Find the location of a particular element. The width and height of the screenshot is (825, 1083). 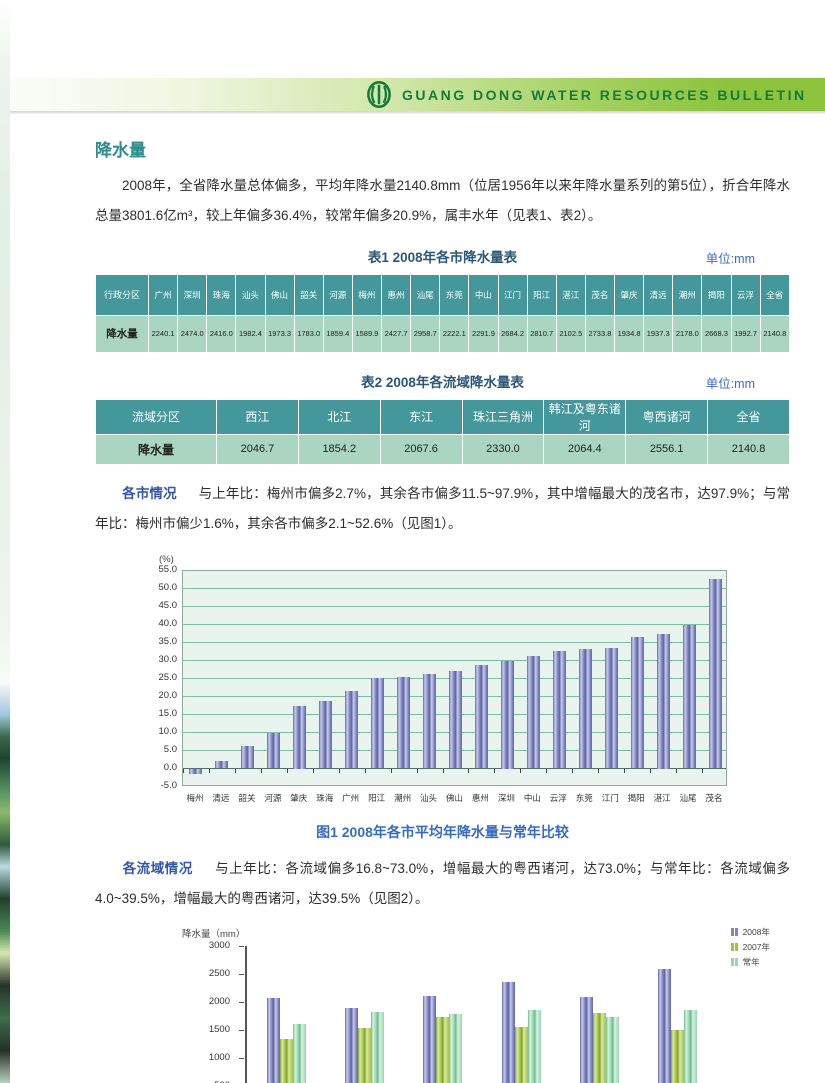

y-tick-label: 50.0 is located at coordinates (168, 587).